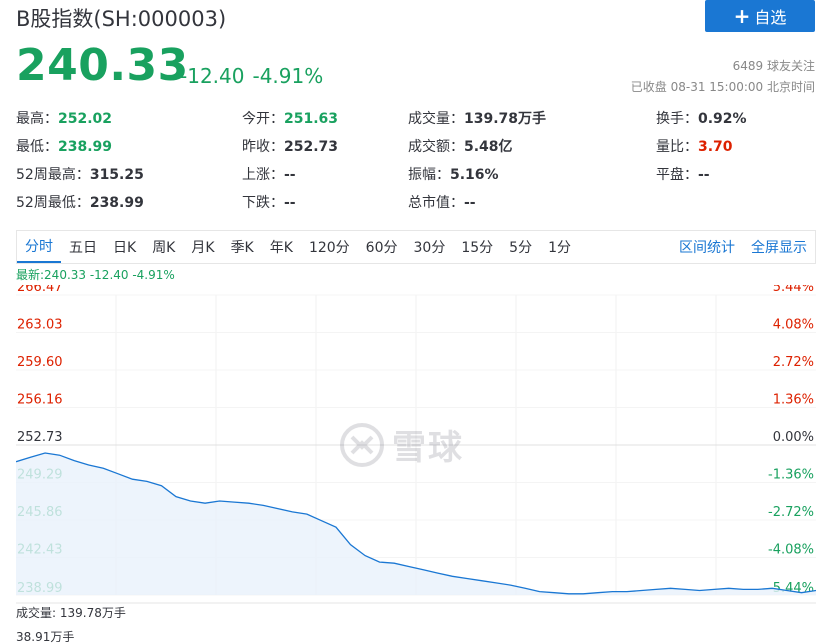 The height and width of the screenshot is (644, 835). Describe the element at coordinates (428, 448) in the screenshot. I see `watermark-text: 雪球` at that location.